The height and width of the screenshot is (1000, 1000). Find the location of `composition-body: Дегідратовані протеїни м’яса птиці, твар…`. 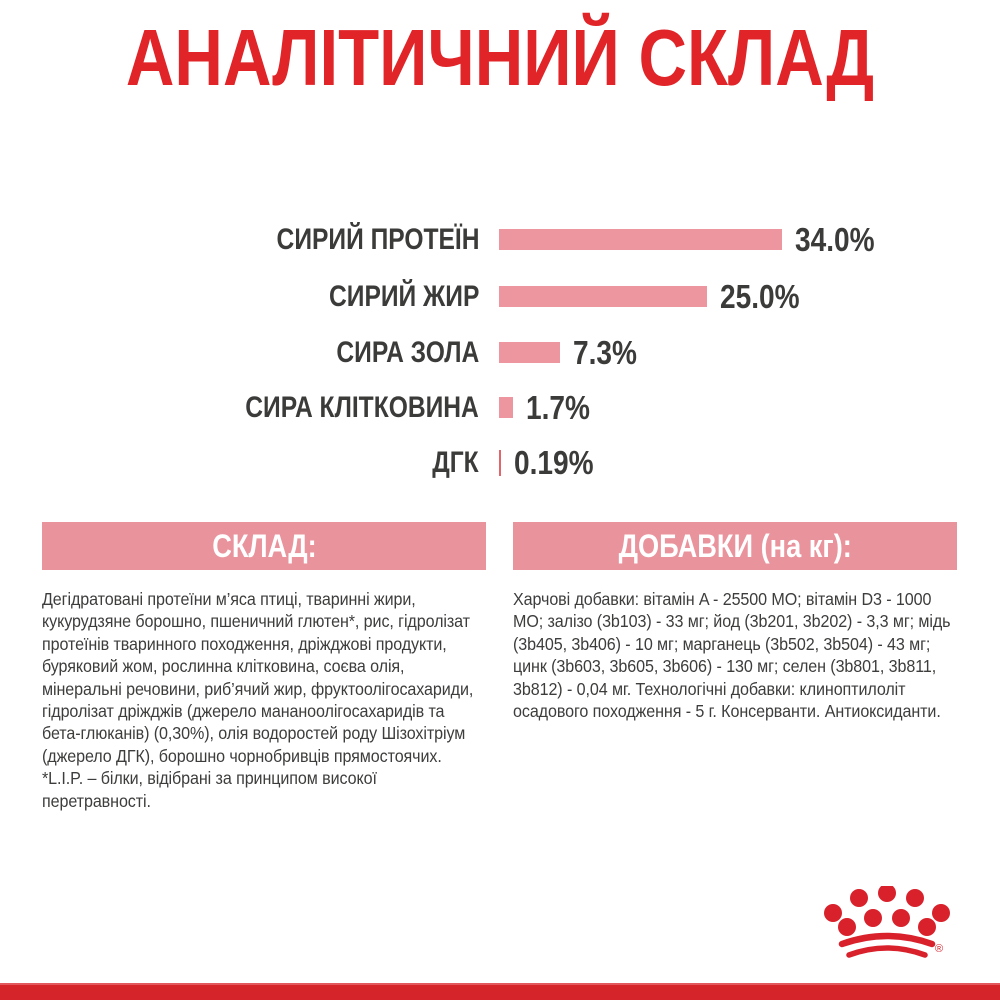

composition-body: Дегідратовані протеїни м’яса птиці, твар… is located at coordinates (258, 677).